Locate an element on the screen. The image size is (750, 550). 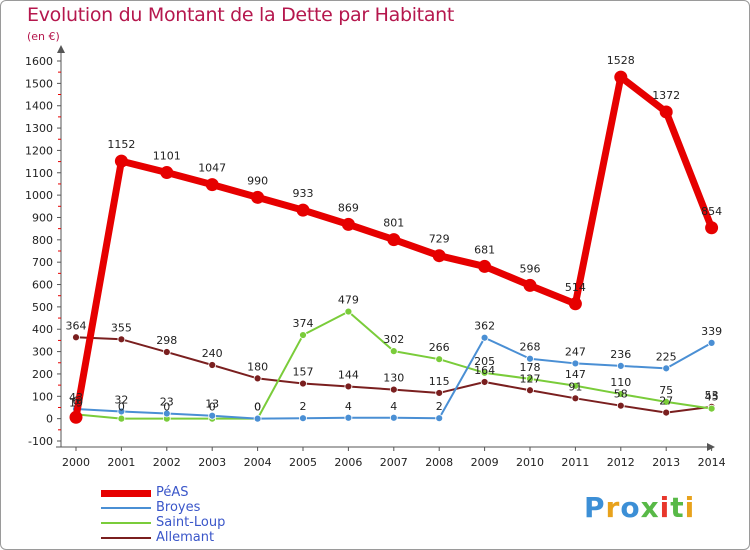
y-tick-label: 1200 is located at coordinates (39, 150).